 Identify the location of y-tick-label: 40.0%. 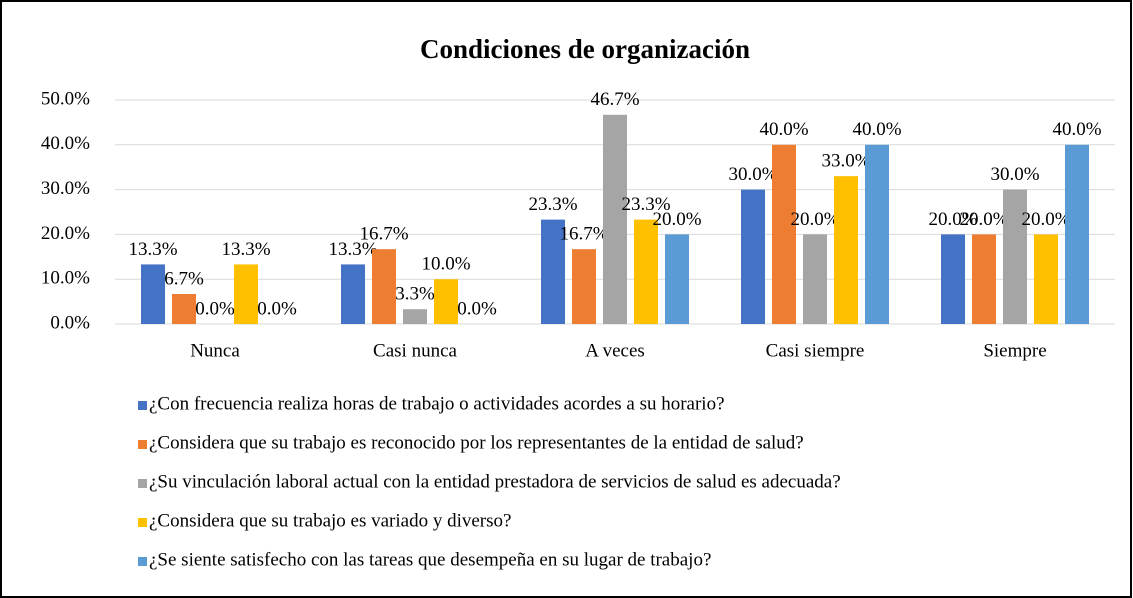
(65, 143).